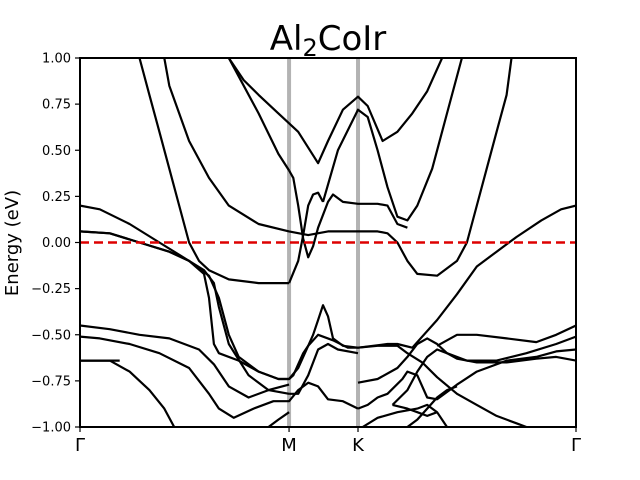  Describe the element at coordinates (80, 445) in the screenshot. I see `x-tick-label-0: Γ` at that location.